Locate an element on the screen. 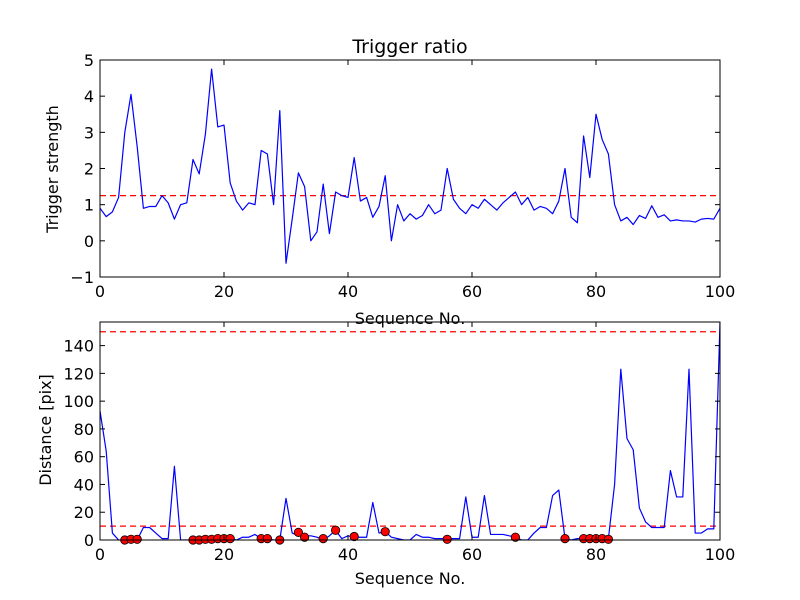 The image size is (800, 600). bottom-x-tick-label: 80 is located at coordinates (596, 554).